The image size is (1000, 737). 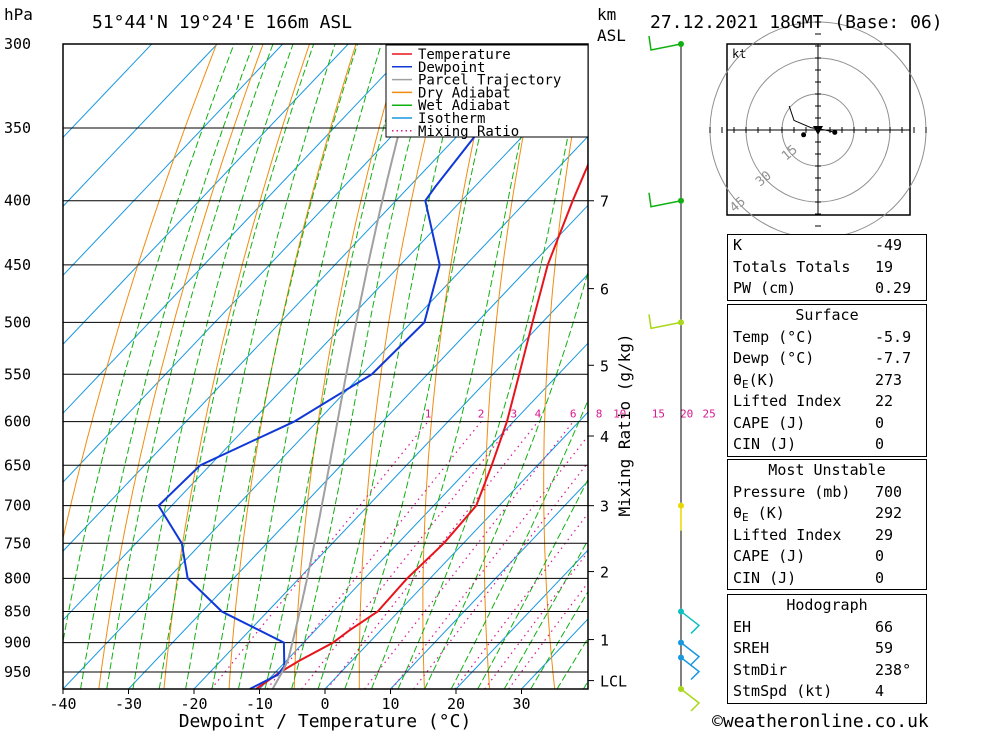 What do you see at coordinates (884, 268) in the screenshot?
I see `index-value: 19` at bounding box center [884, 268].